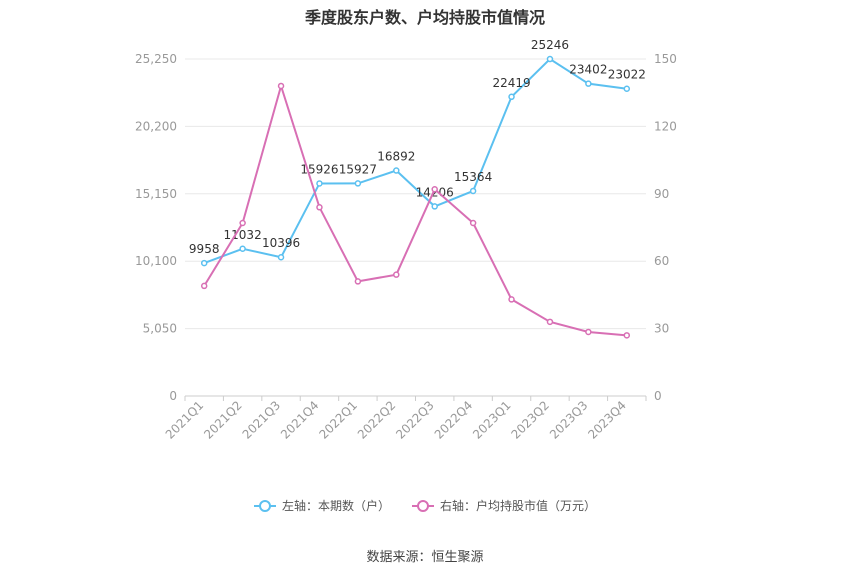 The height and width of the screenshot is (575, 850). I want to click on data-label: 15364, so click(473, 177).